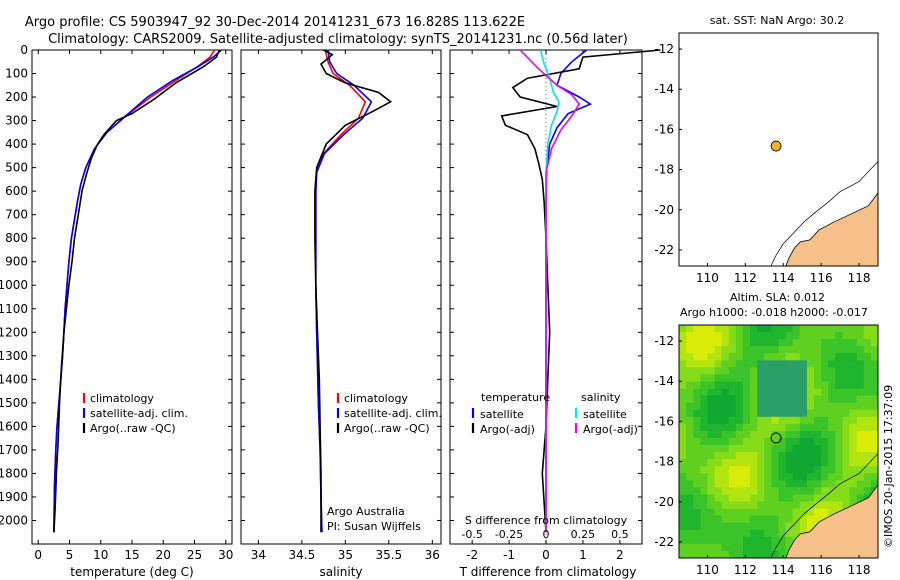  What do you see at coordinates (546, 555) in the screenshot?
I see `x-tick-label: 0` at bounding box center [546, 555].